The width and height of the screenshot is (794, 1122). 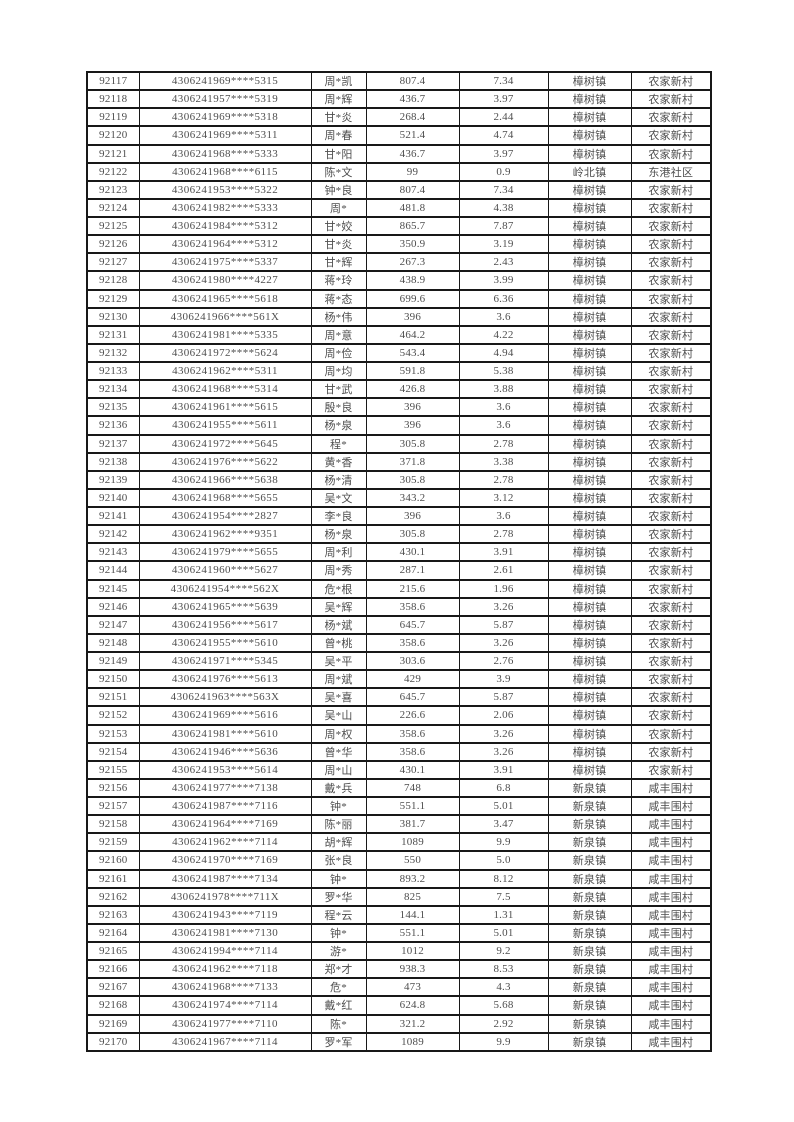 I want to click on cell-name: 吴*山, so click(x=338, y=715).